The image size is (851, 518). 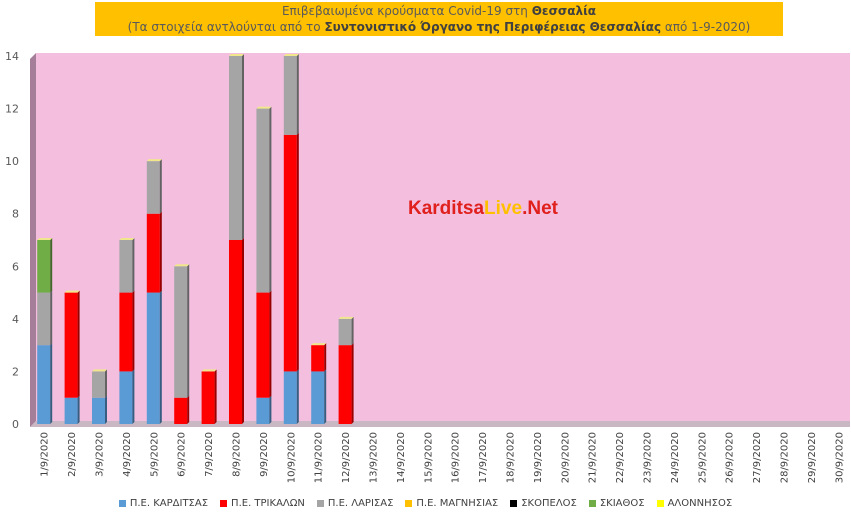 I want to click on x-tick-label: 22/9/2020, so click(x=620, y=457).